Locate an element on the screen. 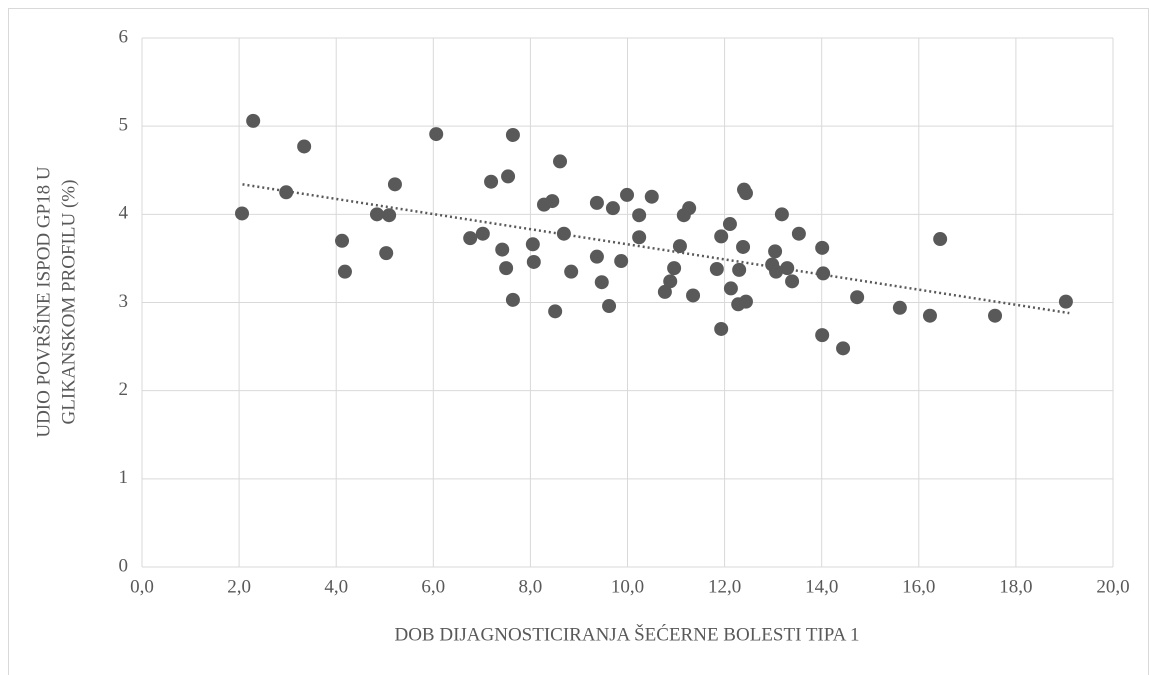 The width and height of the screenshot is (1151, 675). x-tick-label: 0,0 is located at coordinates (142, 586).